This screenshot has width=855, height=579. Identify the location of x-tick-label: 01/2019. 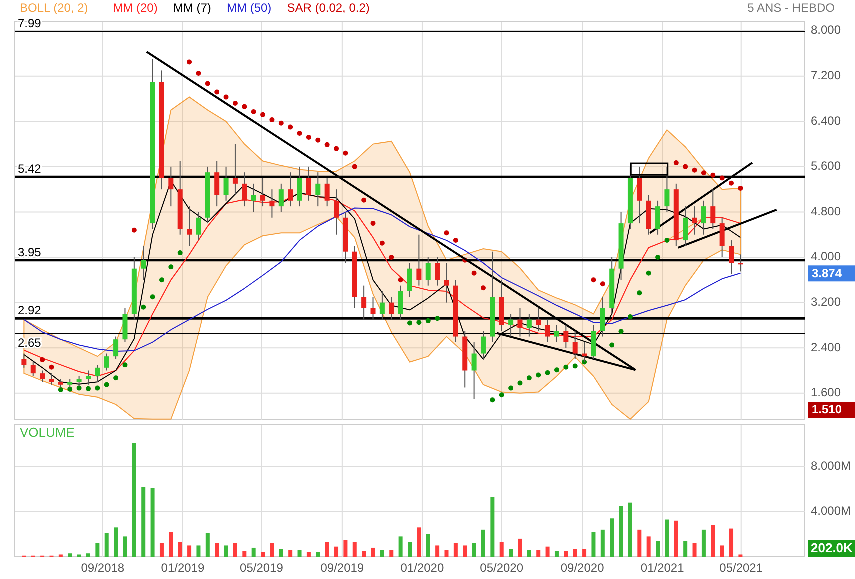
(183, 568).